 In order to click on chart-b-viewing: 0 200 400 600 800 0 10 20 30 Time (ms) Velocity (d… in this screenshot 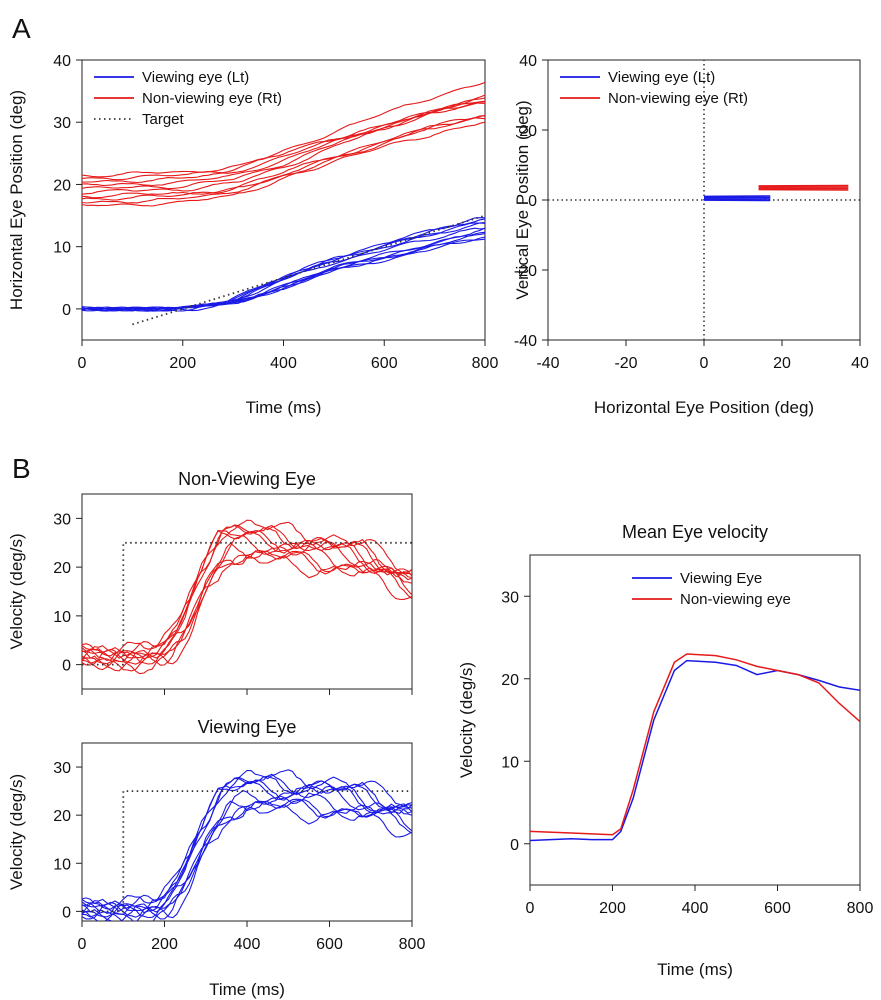, I will do `click(216, 858)`.